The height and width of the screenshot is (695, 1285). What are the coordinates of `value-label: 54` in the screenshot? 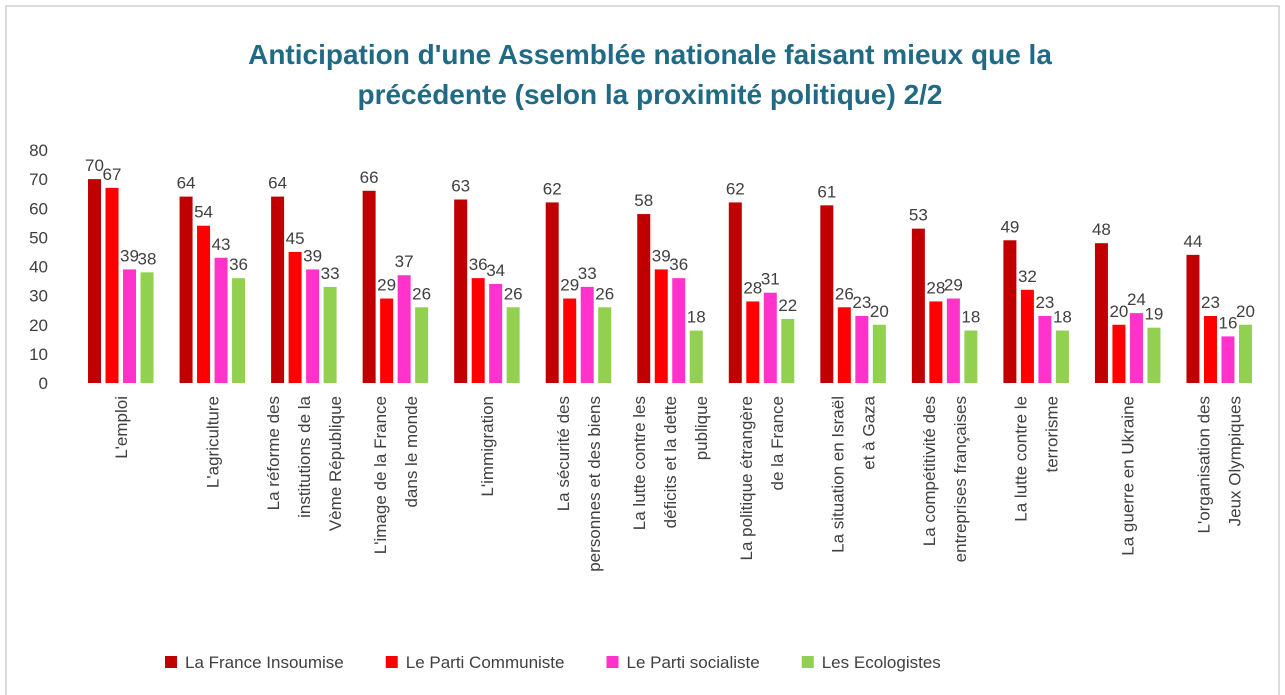 It's located at (203, 212).